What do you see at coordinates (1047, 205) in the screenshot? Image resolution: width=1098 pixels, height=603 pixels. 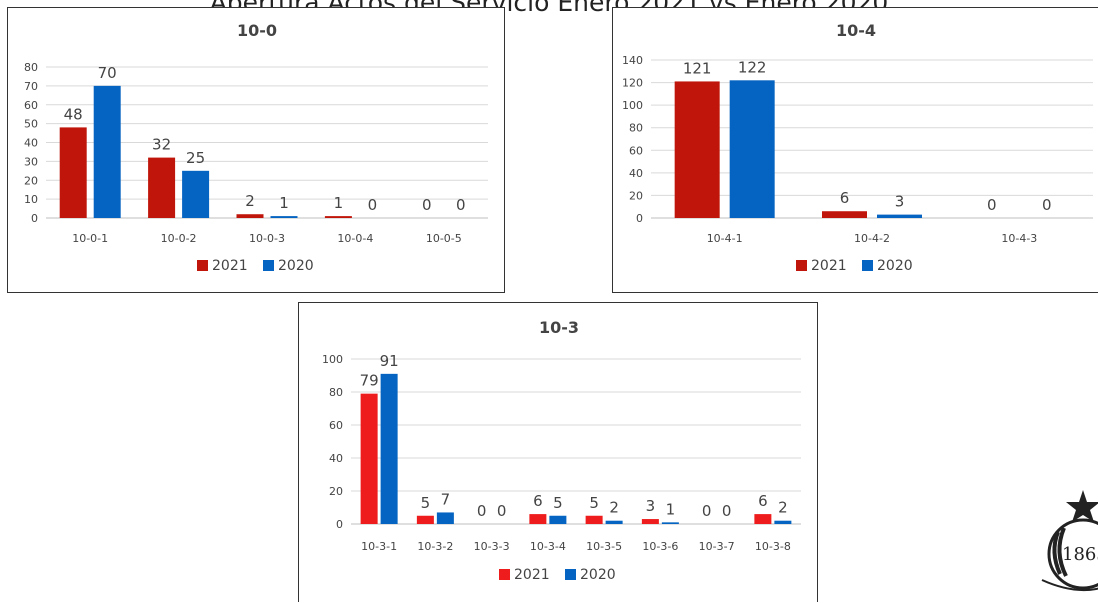 I see `data-label-2020-10-4-3: 0` at bounding box center [1047, 205].